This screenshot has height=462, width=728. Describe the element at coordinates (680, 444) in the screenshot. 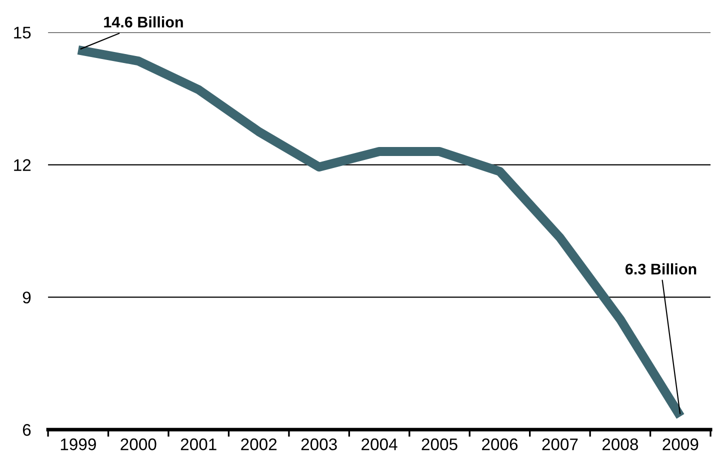

I see `x-tick-label: 2009` at that location.